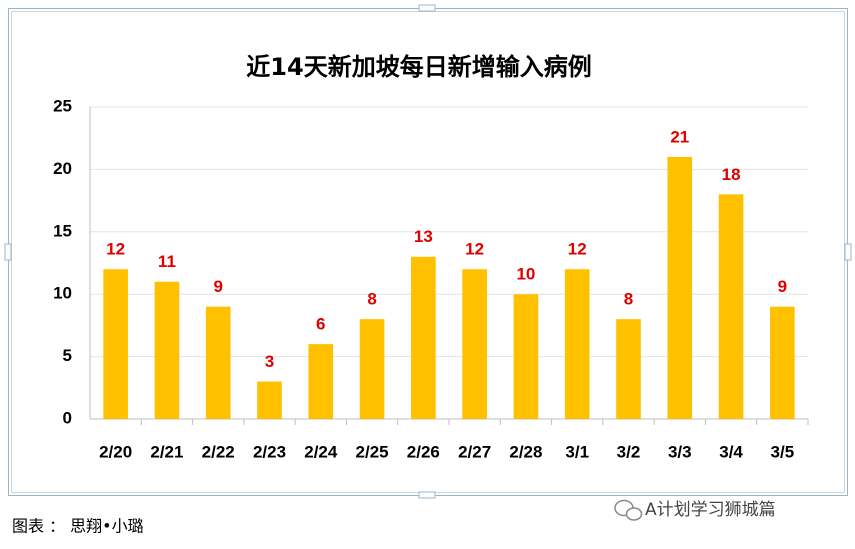 This screenshot has width=855, height=549. What do you see at coordinates (525, 274) in the screenshot?
I see `value-label: 10` at bounding box center [525, 274].